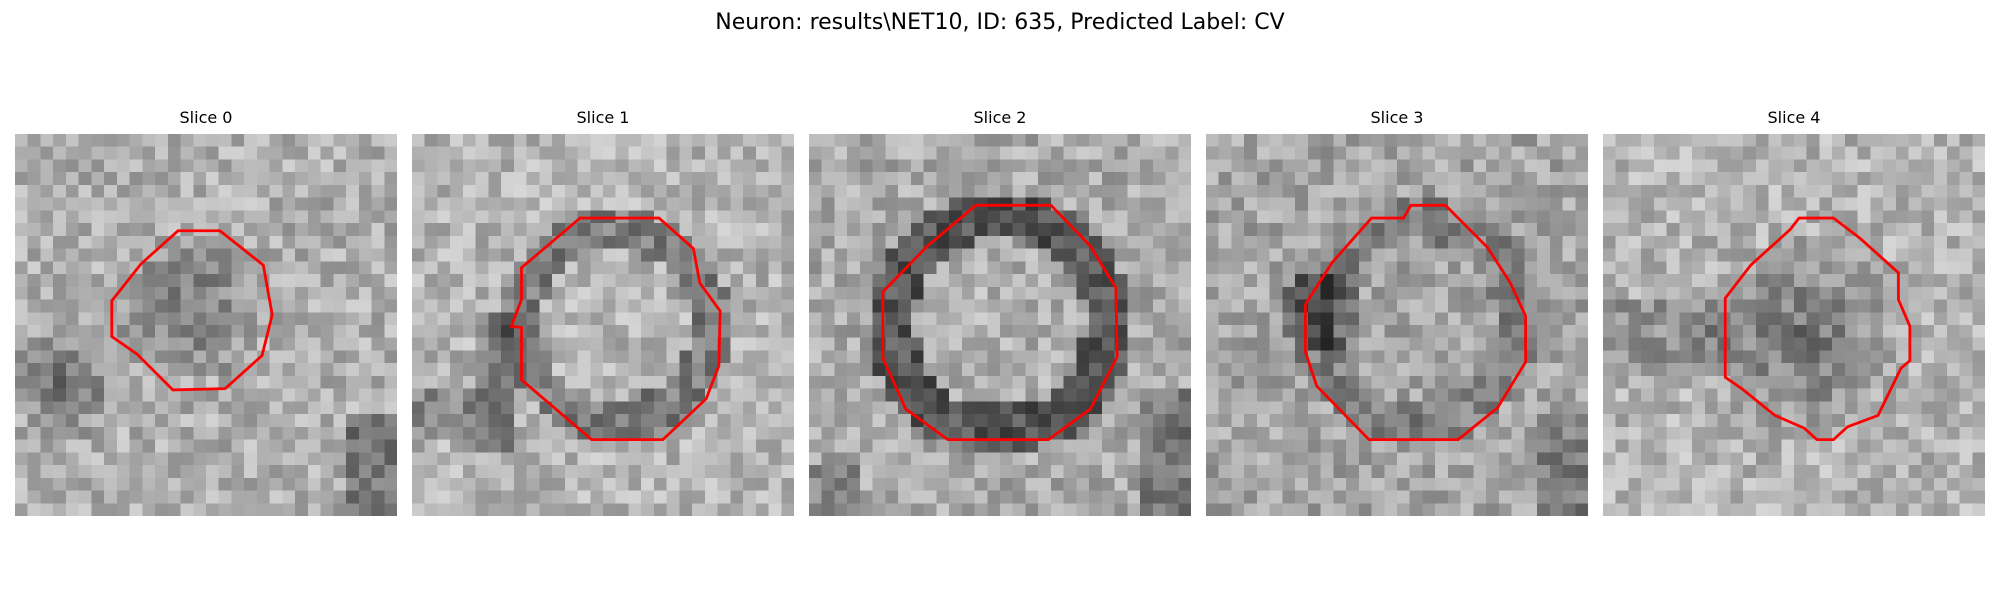 The image size is (2000, 600). I want to click on slice-panel-3: Slice 3, so click(1397, 312).